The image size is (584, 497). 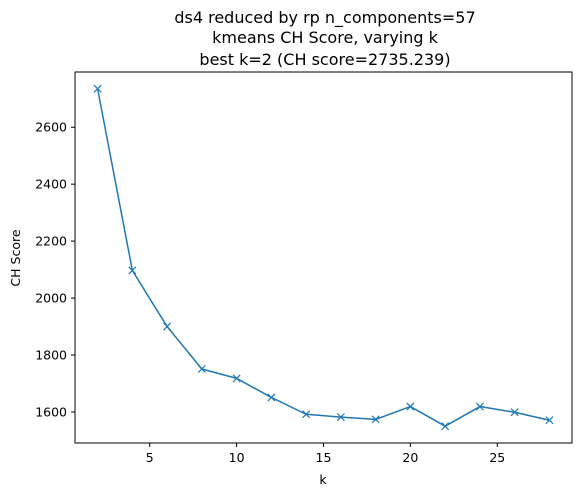 I want to click on x-tick-label: 5, so click(x=150, y=457).